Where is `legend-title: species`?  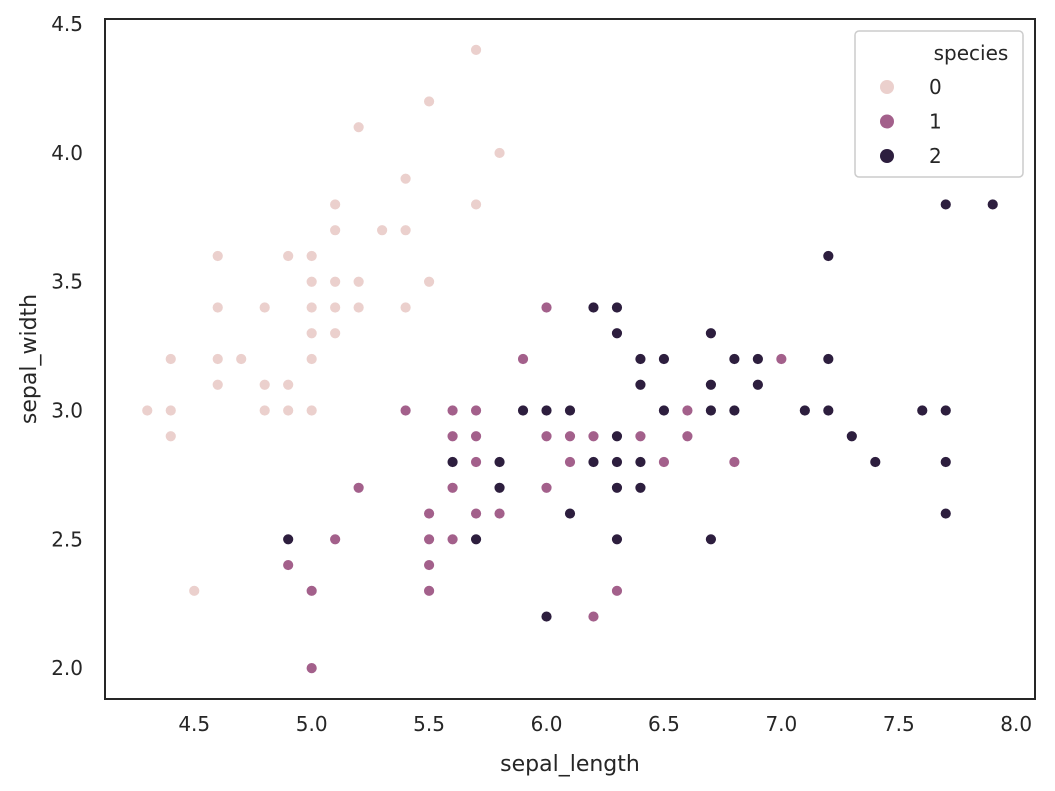 legend-title: species is located at coordinates (971, 53).